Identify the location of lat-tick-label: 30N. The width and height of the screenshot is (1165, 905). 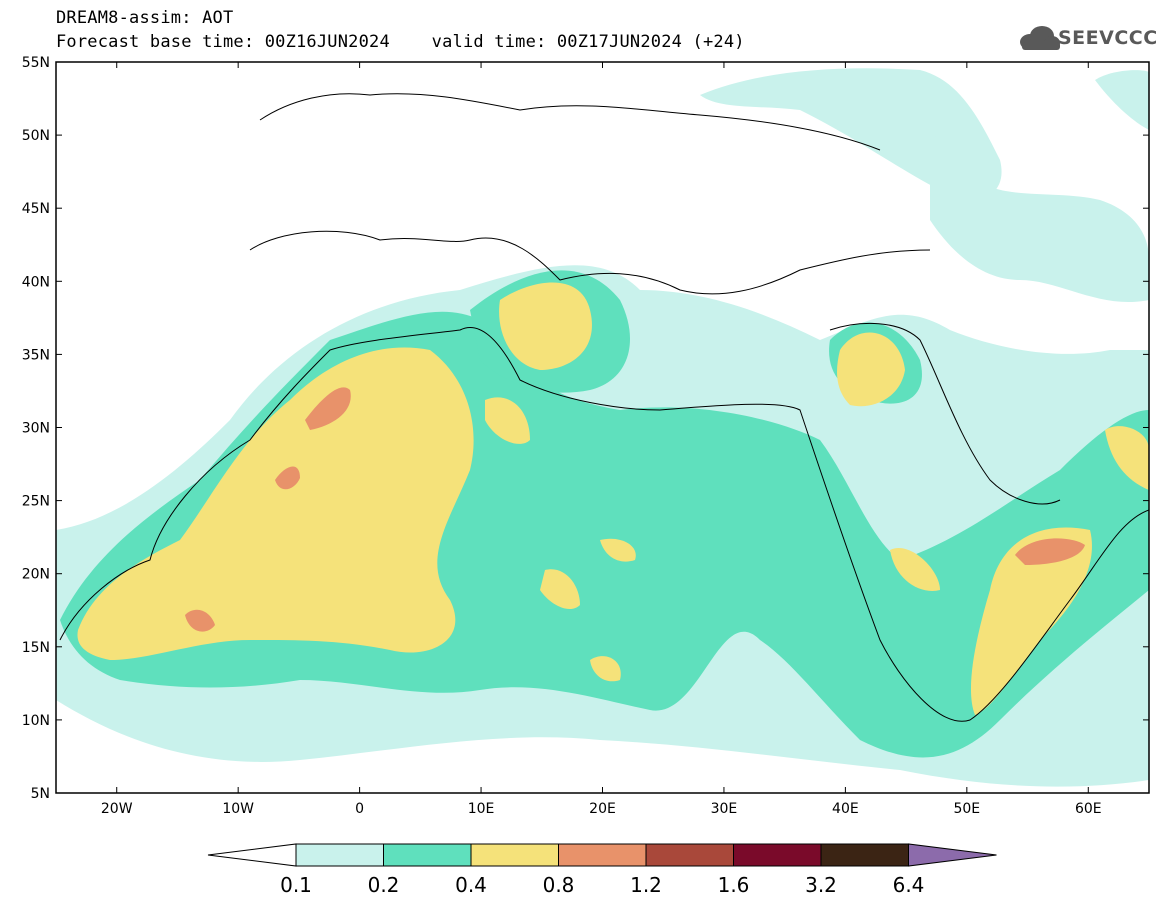
(36, 429).